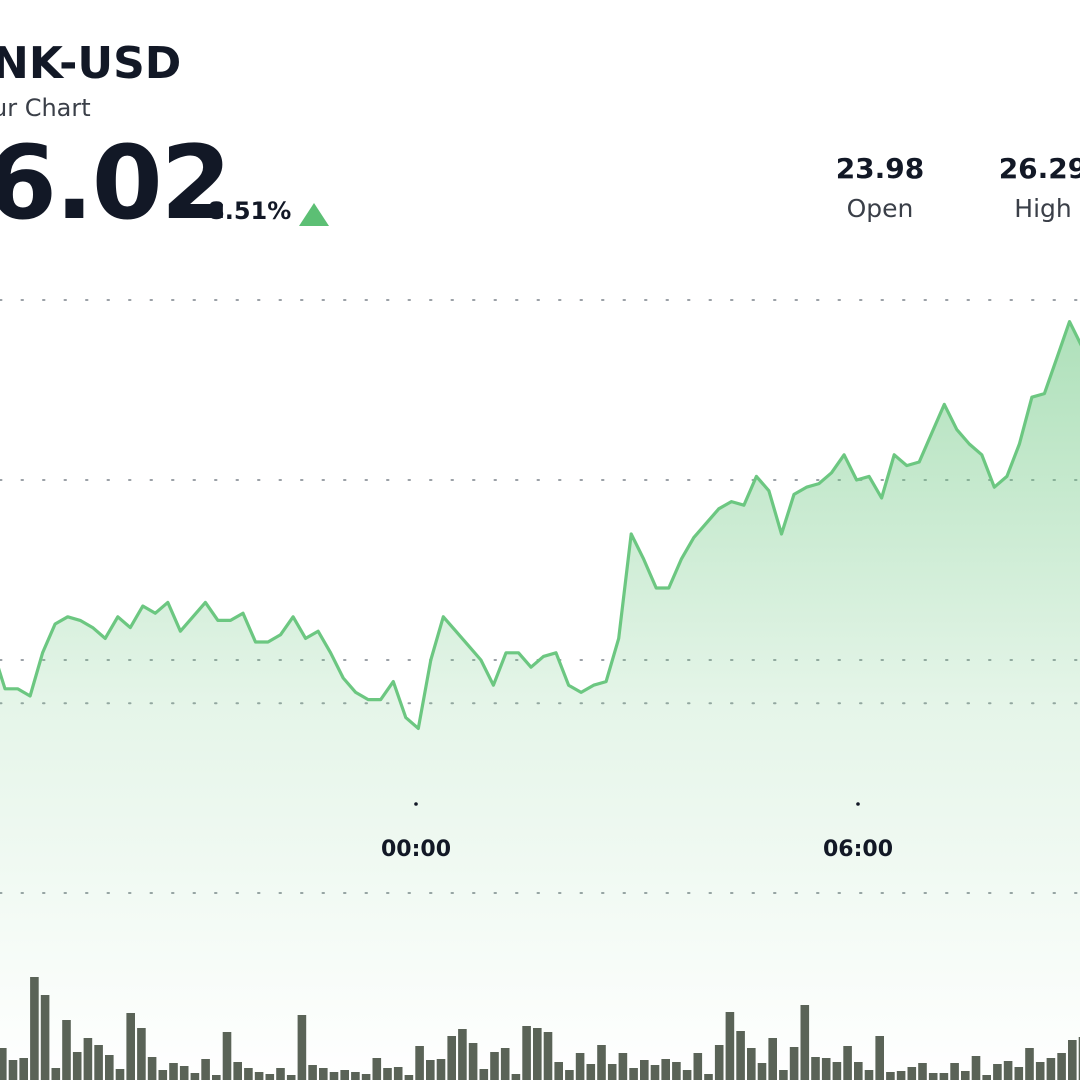 The width and height of the screenshot is (1080, 1080). Describe the element at coordinates (250, 211) in the screenshot. I see `price-change-percent: 8.51%` at that location.